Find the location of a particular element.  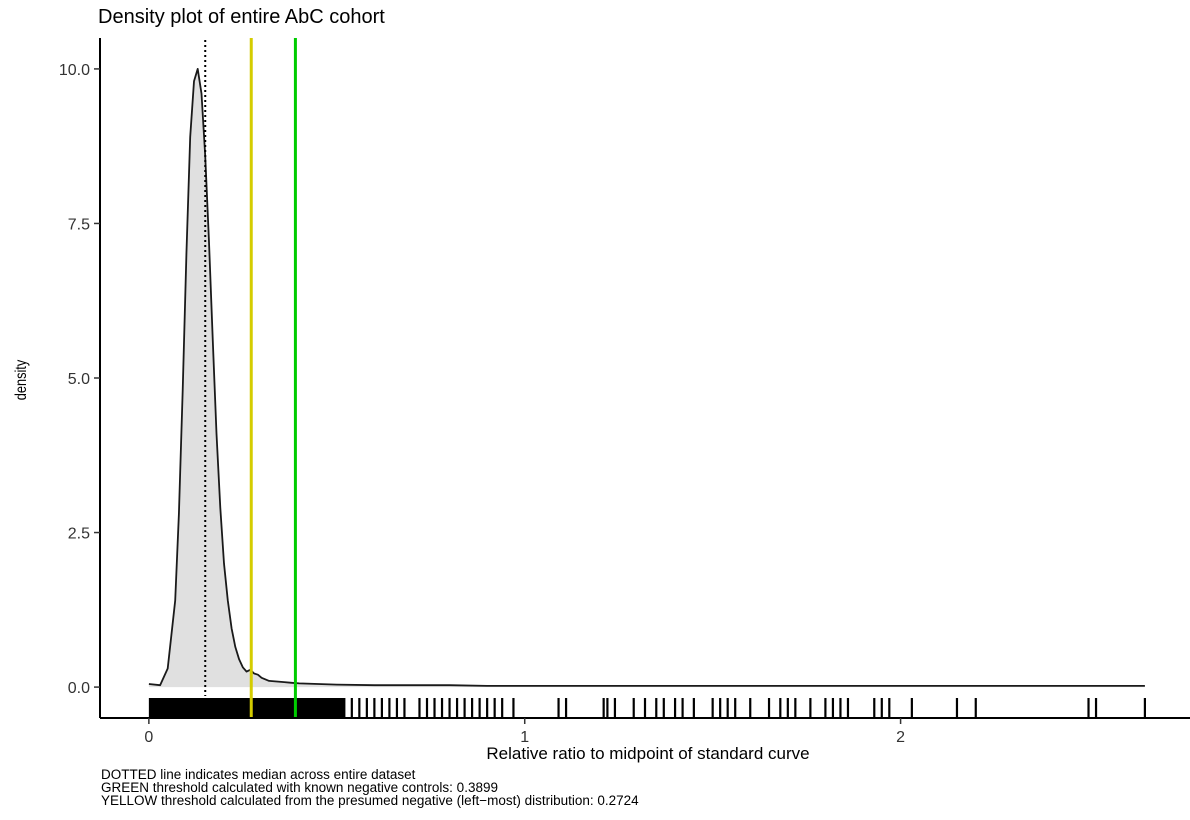

x-tick-label: 2 is located at coordinates (900, 737).